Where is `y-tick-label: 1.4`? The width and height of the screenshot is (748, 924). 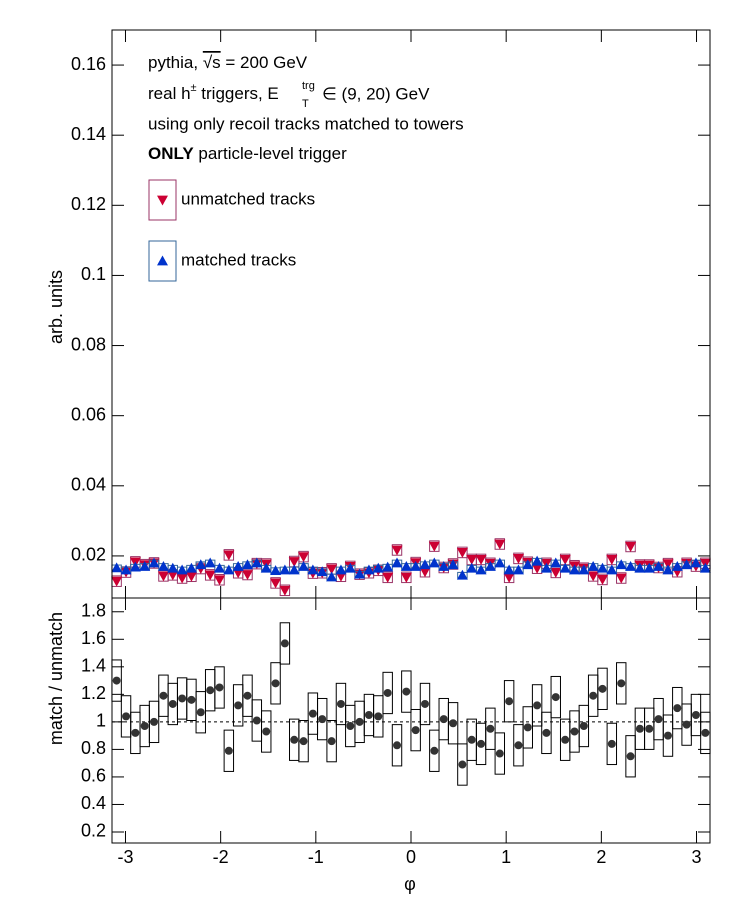
y-tick-label: 1.4 is located at coordinates (93, 666).